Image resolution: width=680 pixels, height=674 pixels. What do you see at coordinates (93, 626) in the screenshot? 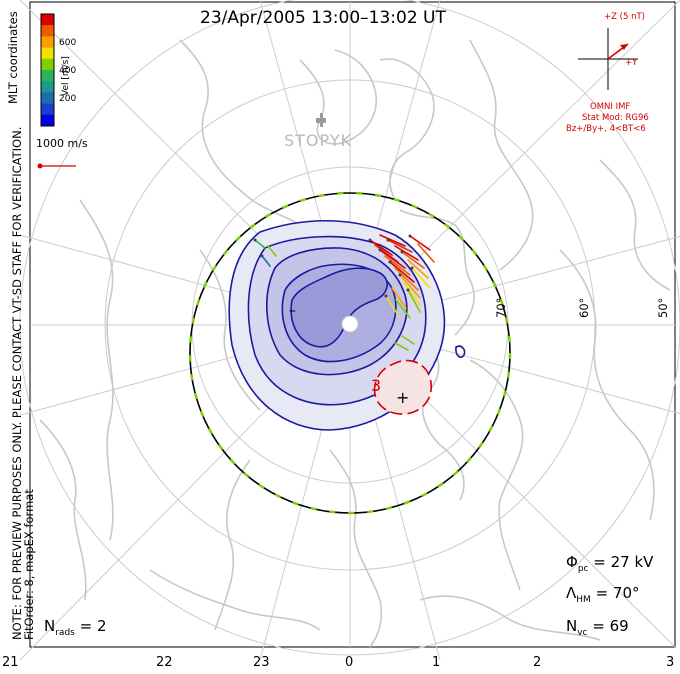
I see `nrads-value: = 2` at bounding box center [93, 626].